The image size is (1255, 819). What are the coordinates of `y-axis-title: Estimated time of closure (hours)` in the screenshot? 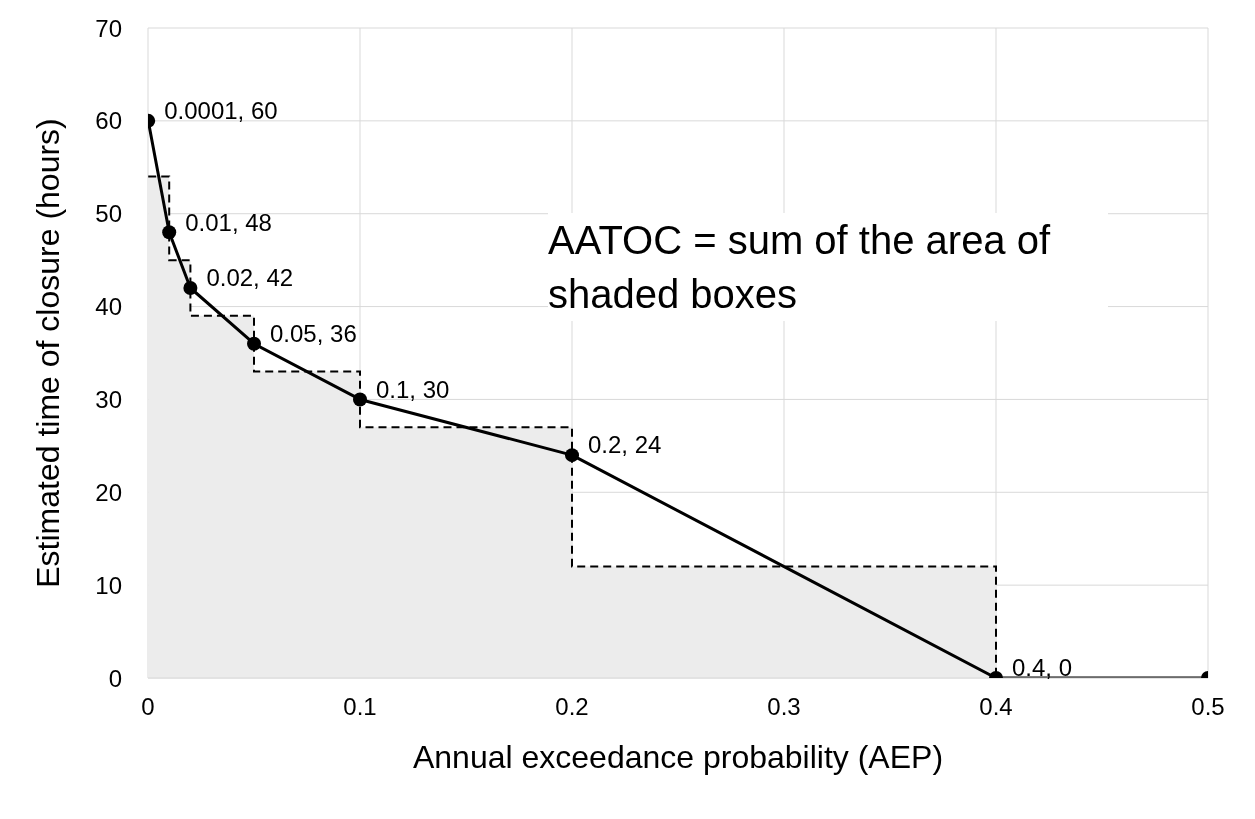 It's located at (48, 353).